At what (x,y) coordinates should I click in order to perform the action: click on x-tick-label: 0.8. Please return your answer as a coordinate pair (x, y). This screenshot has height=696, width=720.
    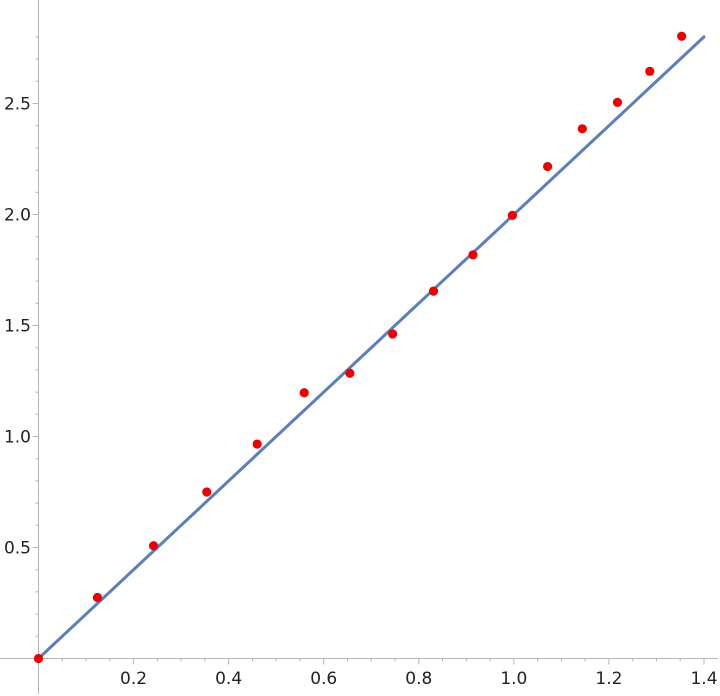
    Looking at the image, I should click on (418, 679).